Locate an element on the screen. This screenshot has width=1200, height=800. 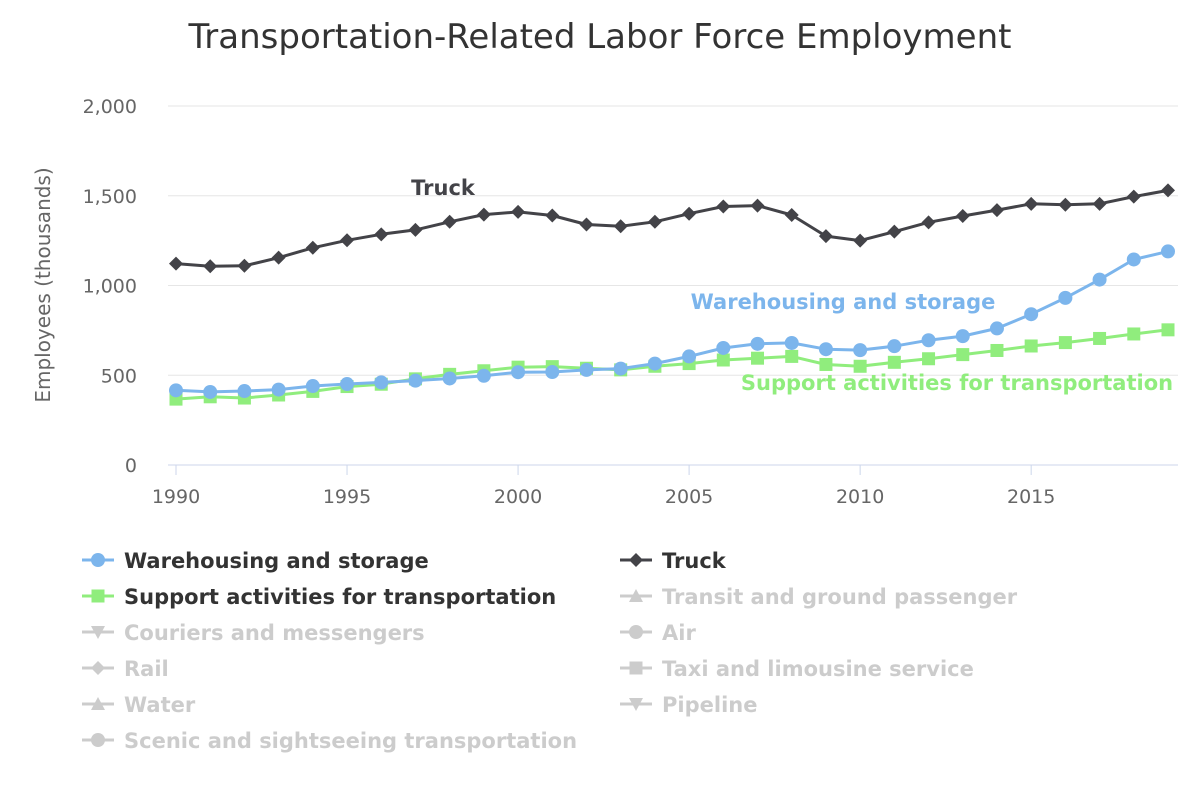
annotation-label: Support activities for transportation is located at coordinates (957, 383).